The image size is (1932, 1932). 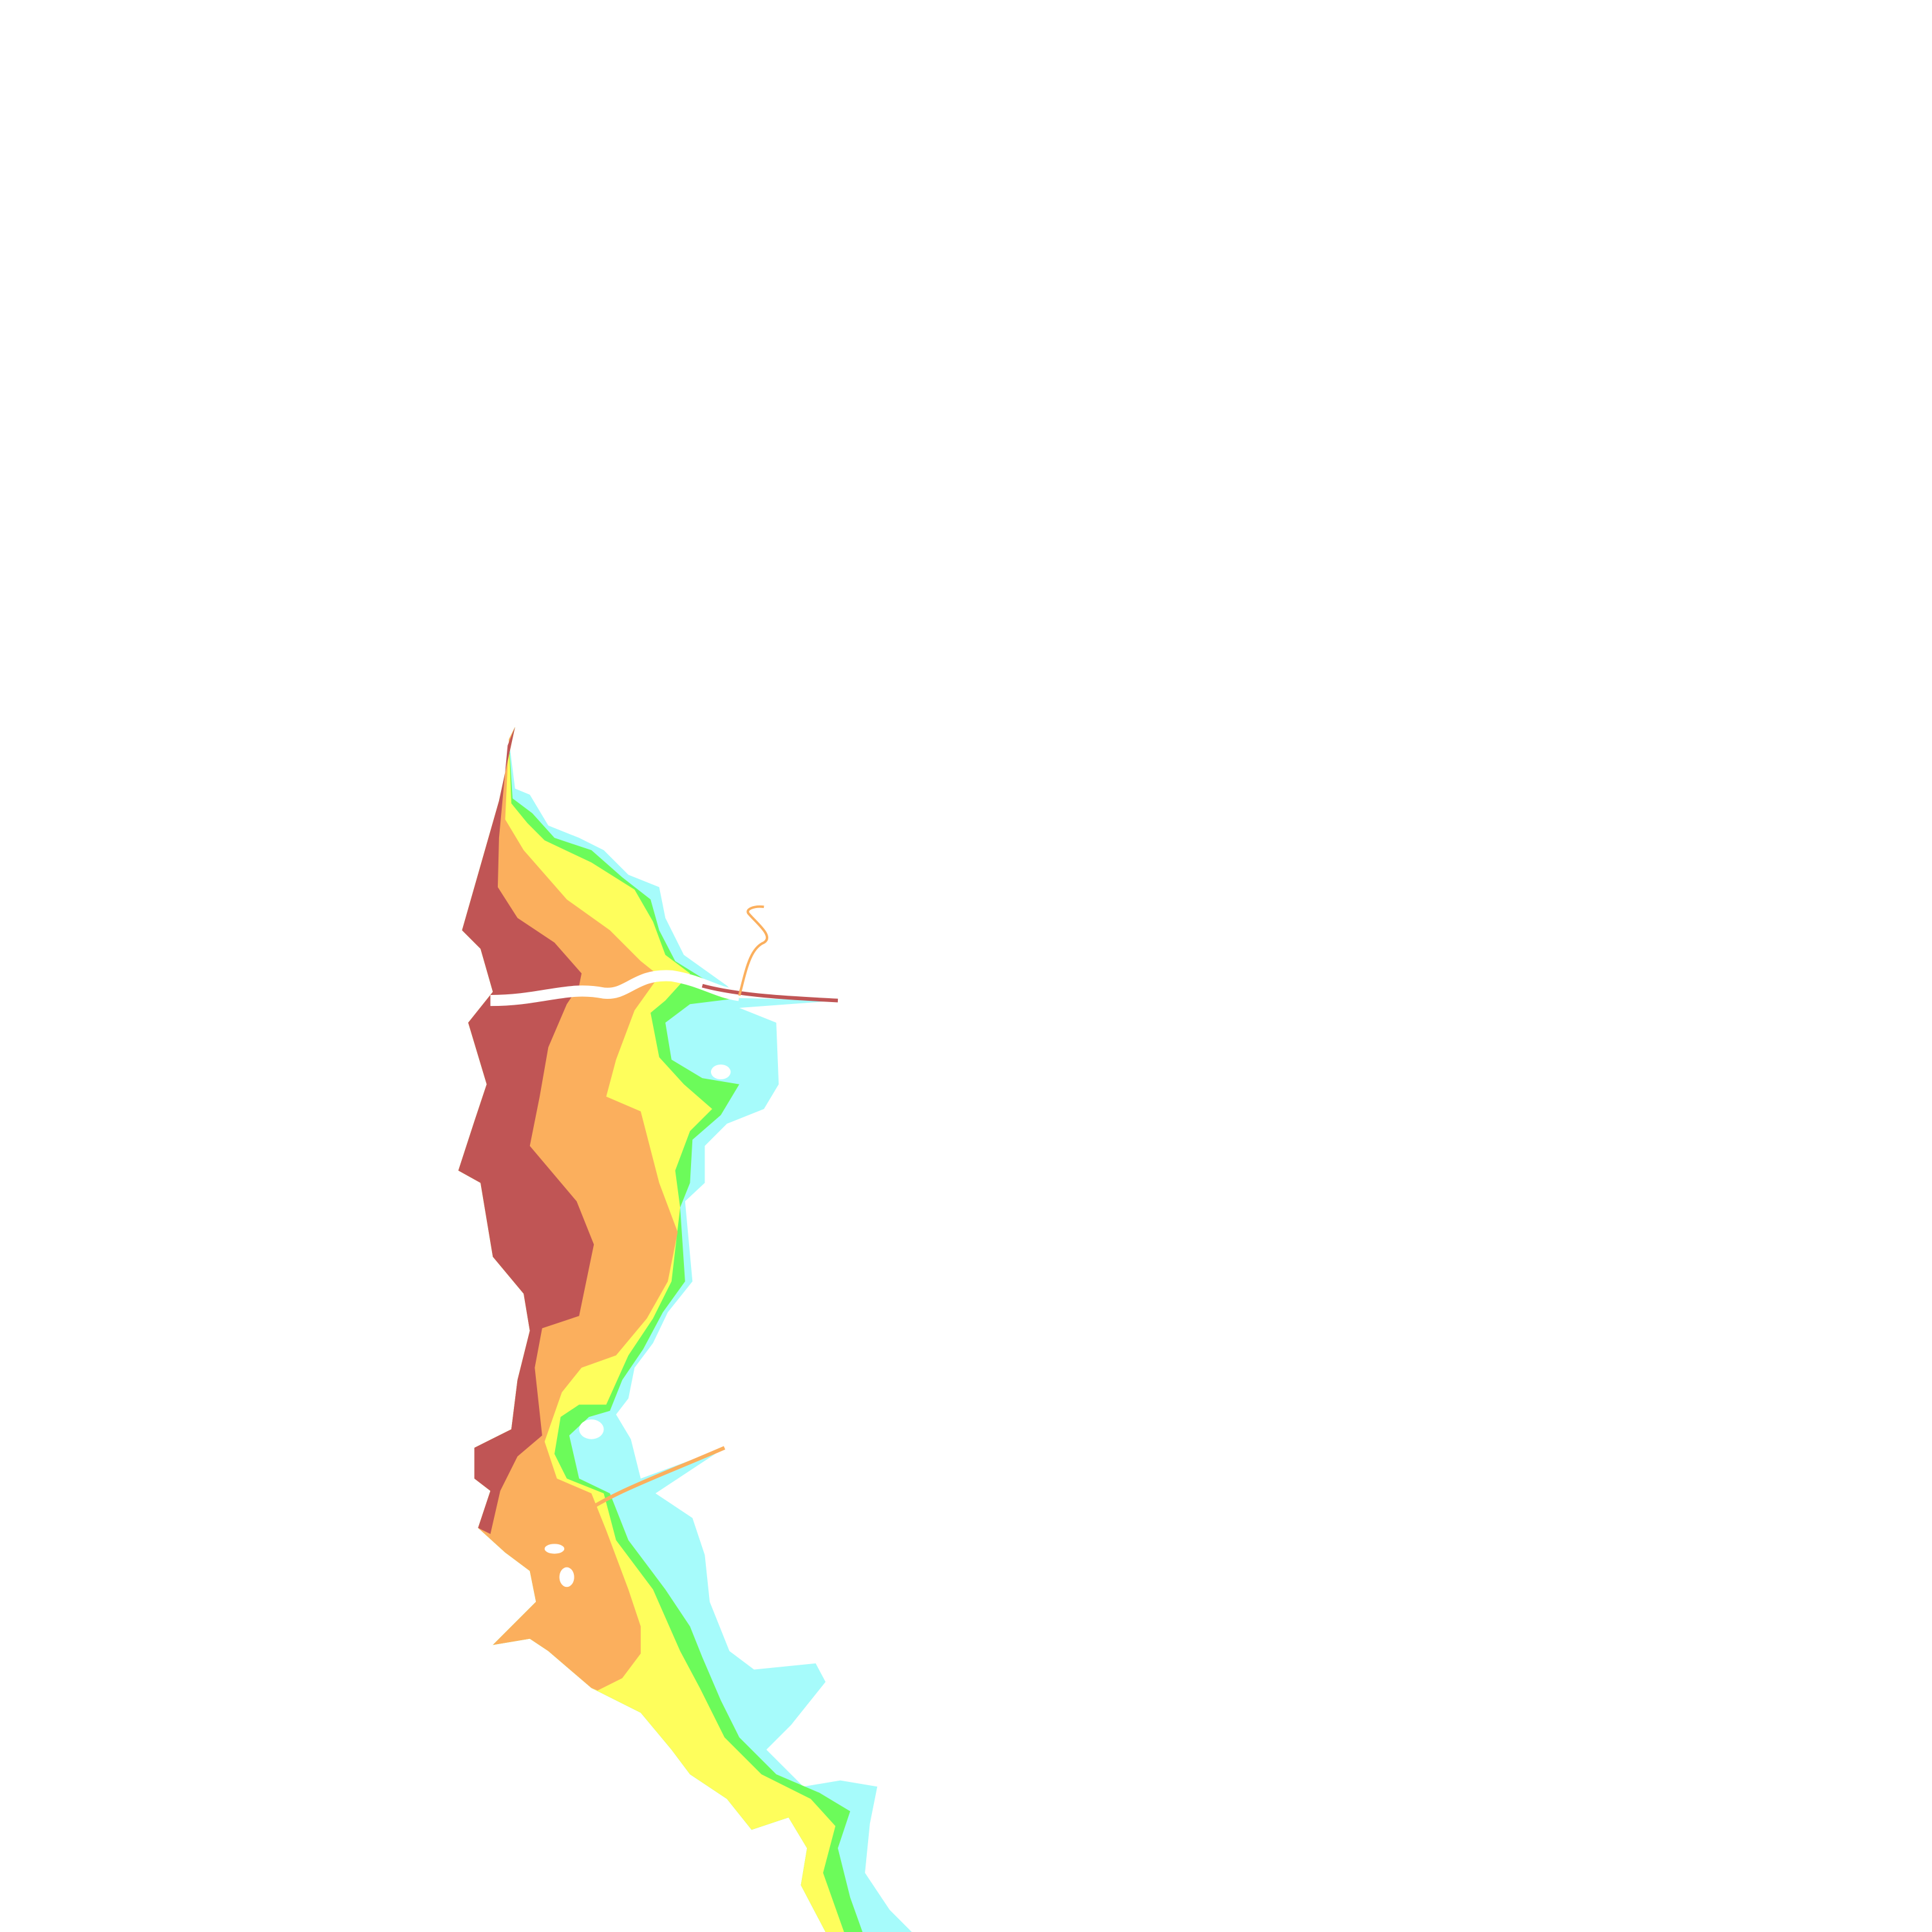 I want to click on river-estuary, so click(x=770, y=993).